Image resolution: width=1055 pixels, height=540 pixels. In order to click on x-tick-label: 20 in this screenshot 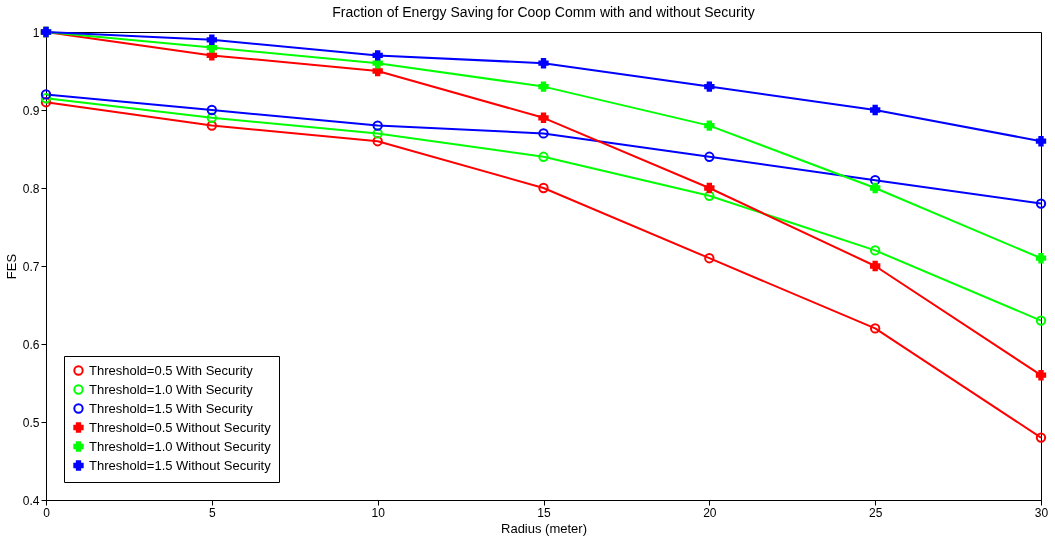, I will do `click(710, 512)`.